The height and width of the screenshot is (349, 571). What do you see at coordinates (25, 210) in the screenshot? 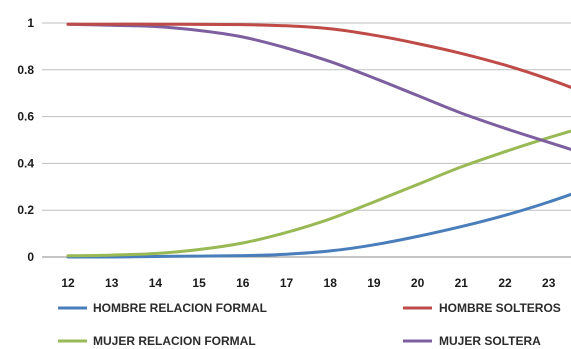
I see `y-tick-label: 0.2` at bounding box center [25, 210].